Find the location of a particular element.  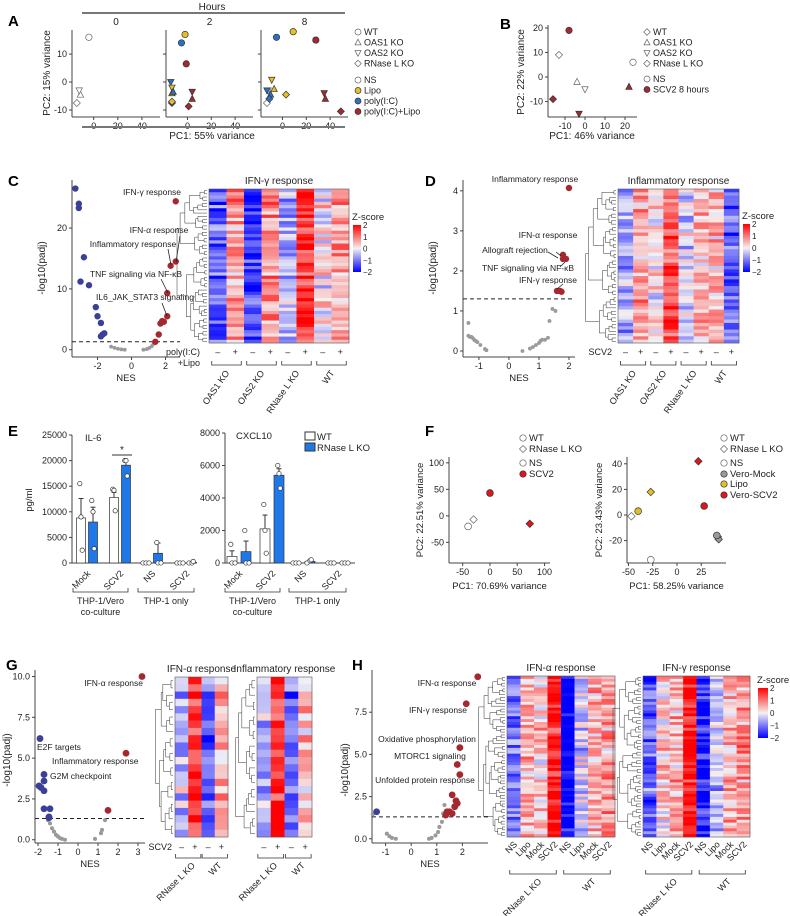

pathway-point-up is located at coordinates (569, 188).